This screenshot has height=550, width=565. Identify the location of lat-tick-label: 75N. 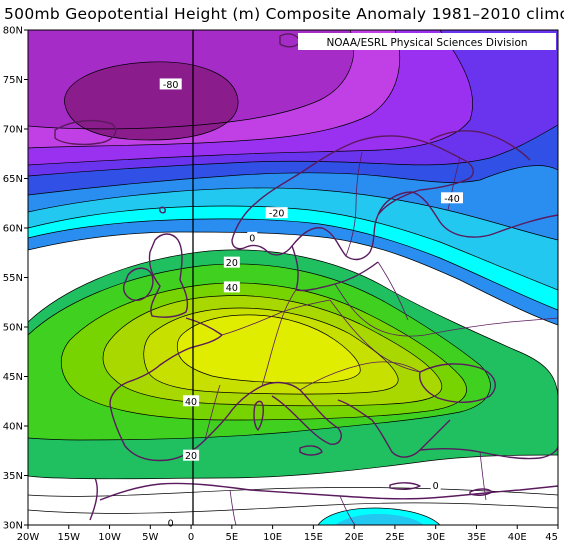
(13, 80).